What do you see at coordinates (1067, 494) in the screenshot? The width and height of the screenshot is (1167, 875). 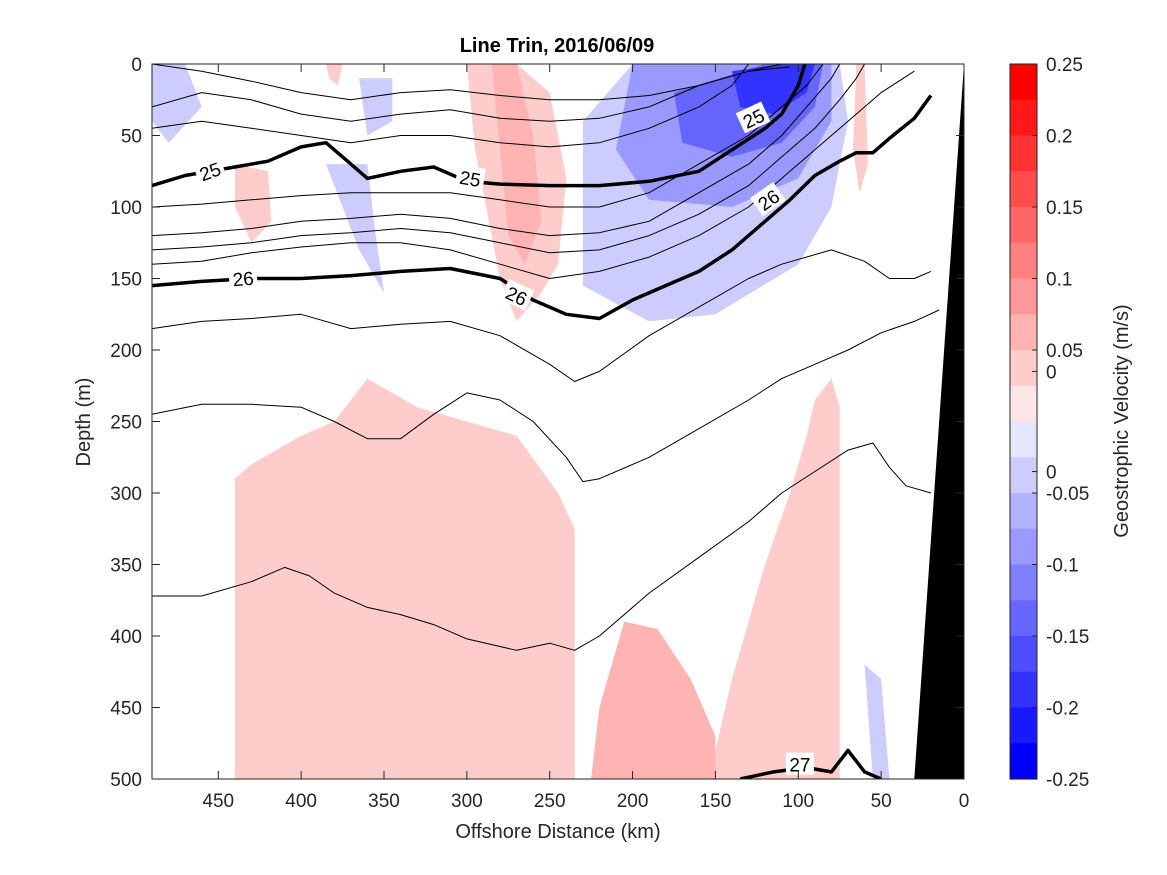 I see `colorbar-tick-label: -0.05` at bounding box center [1067, 494].